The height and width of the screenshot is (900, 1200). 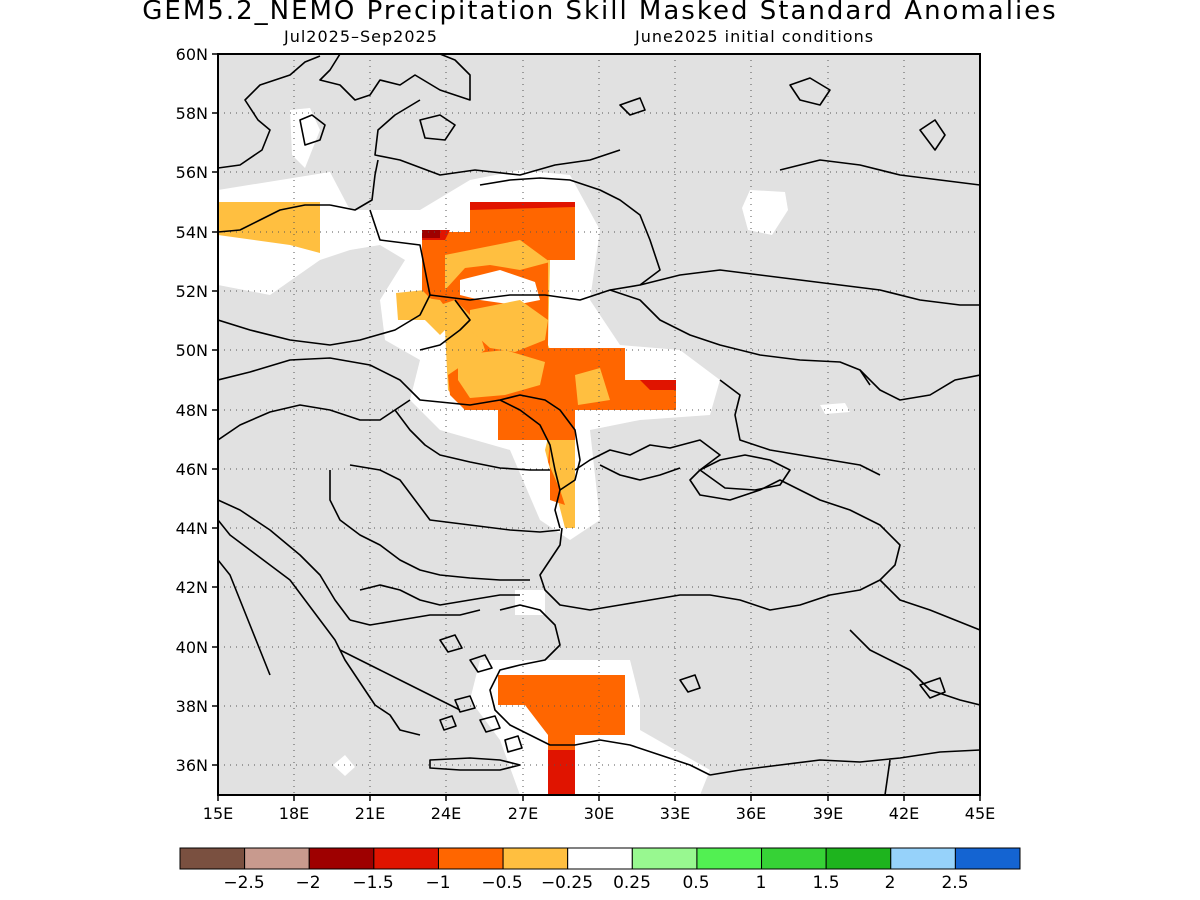 What do you see at coordinates (431, 234) in the screenshot?
I see `dark-red-areas` at bounding box center [431, 234].